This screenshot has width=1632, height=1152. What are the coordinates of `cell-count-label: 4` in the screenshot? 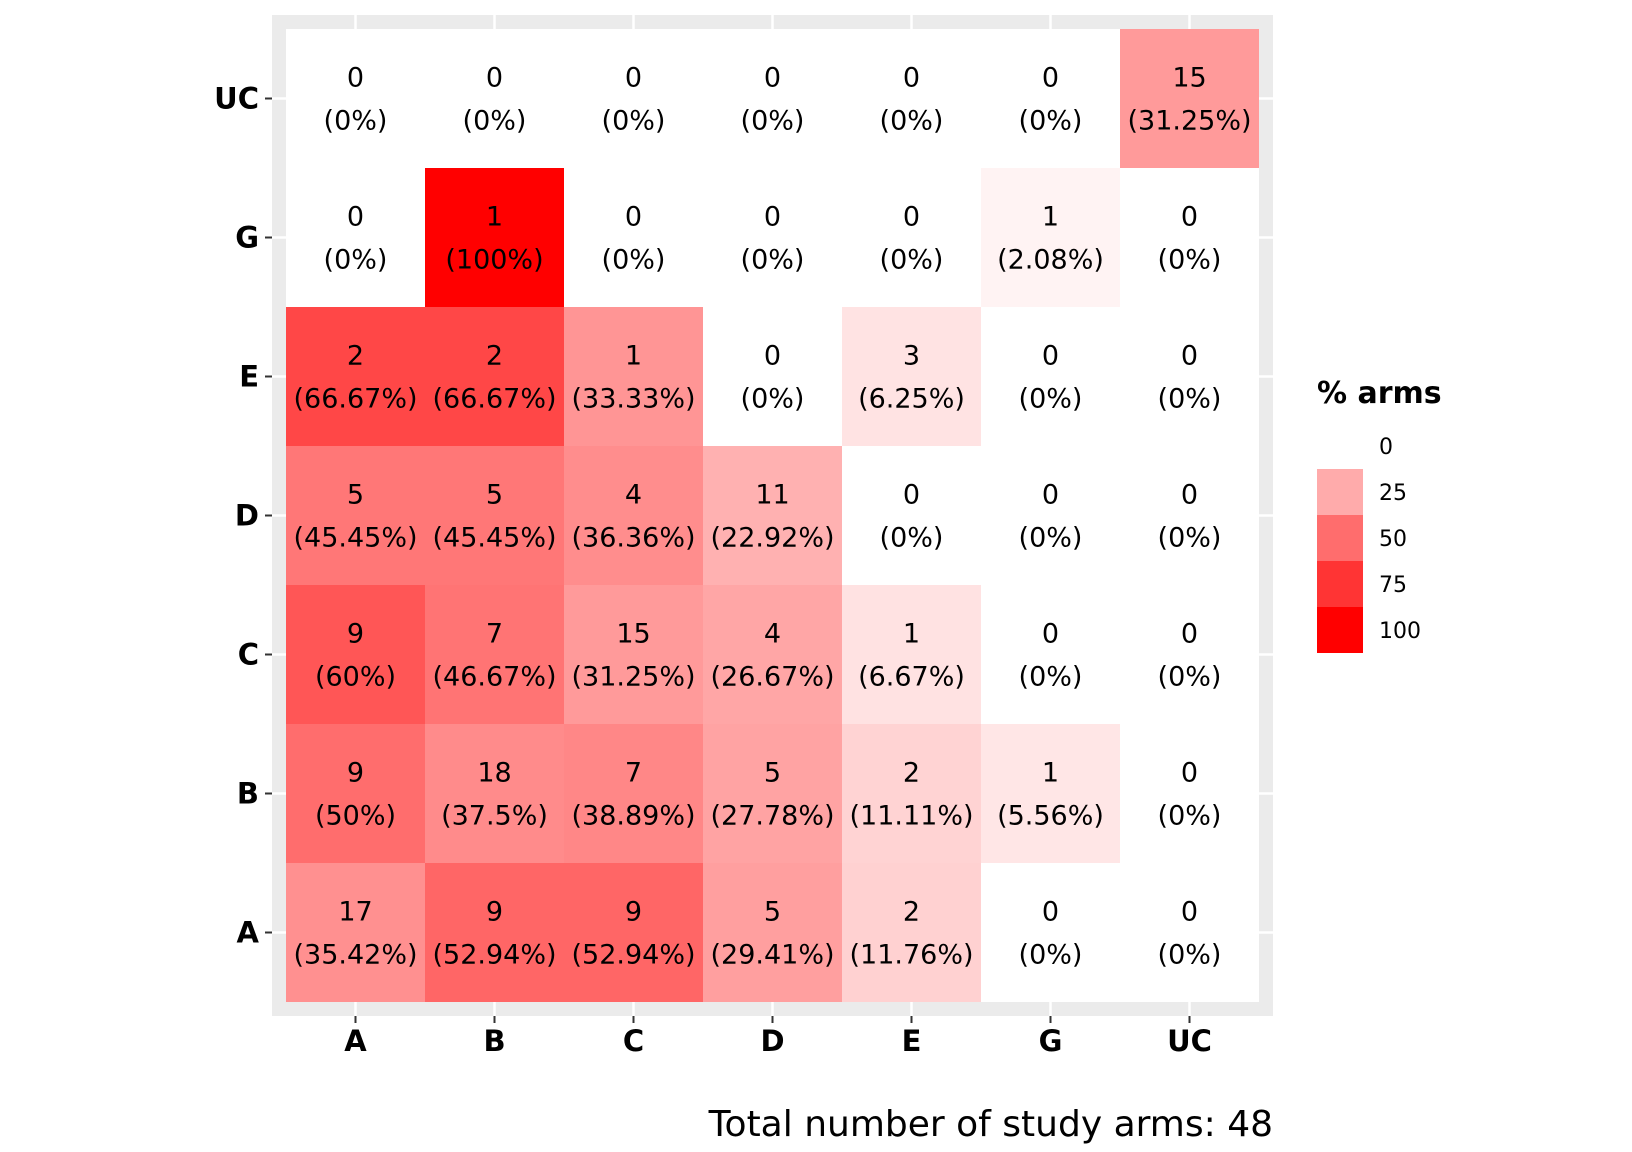 It's located at (772, 634).